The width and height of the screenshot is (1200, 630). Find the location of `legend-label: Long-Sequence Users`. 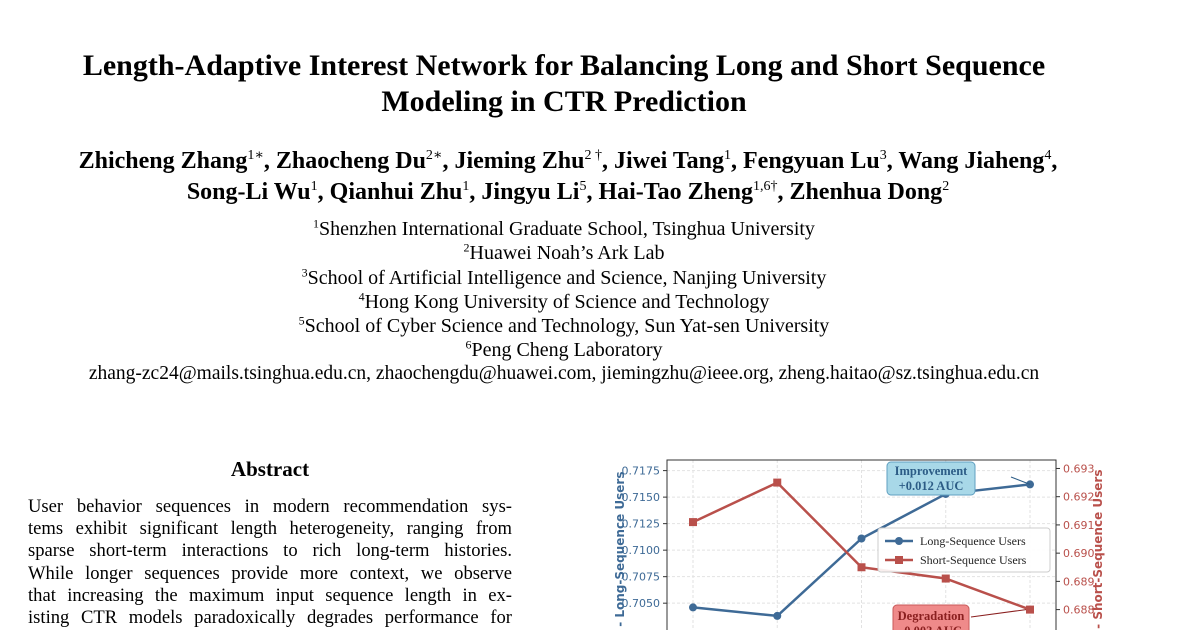

legend-label: Long-Sequence Users is located at coordinates (973, 541).